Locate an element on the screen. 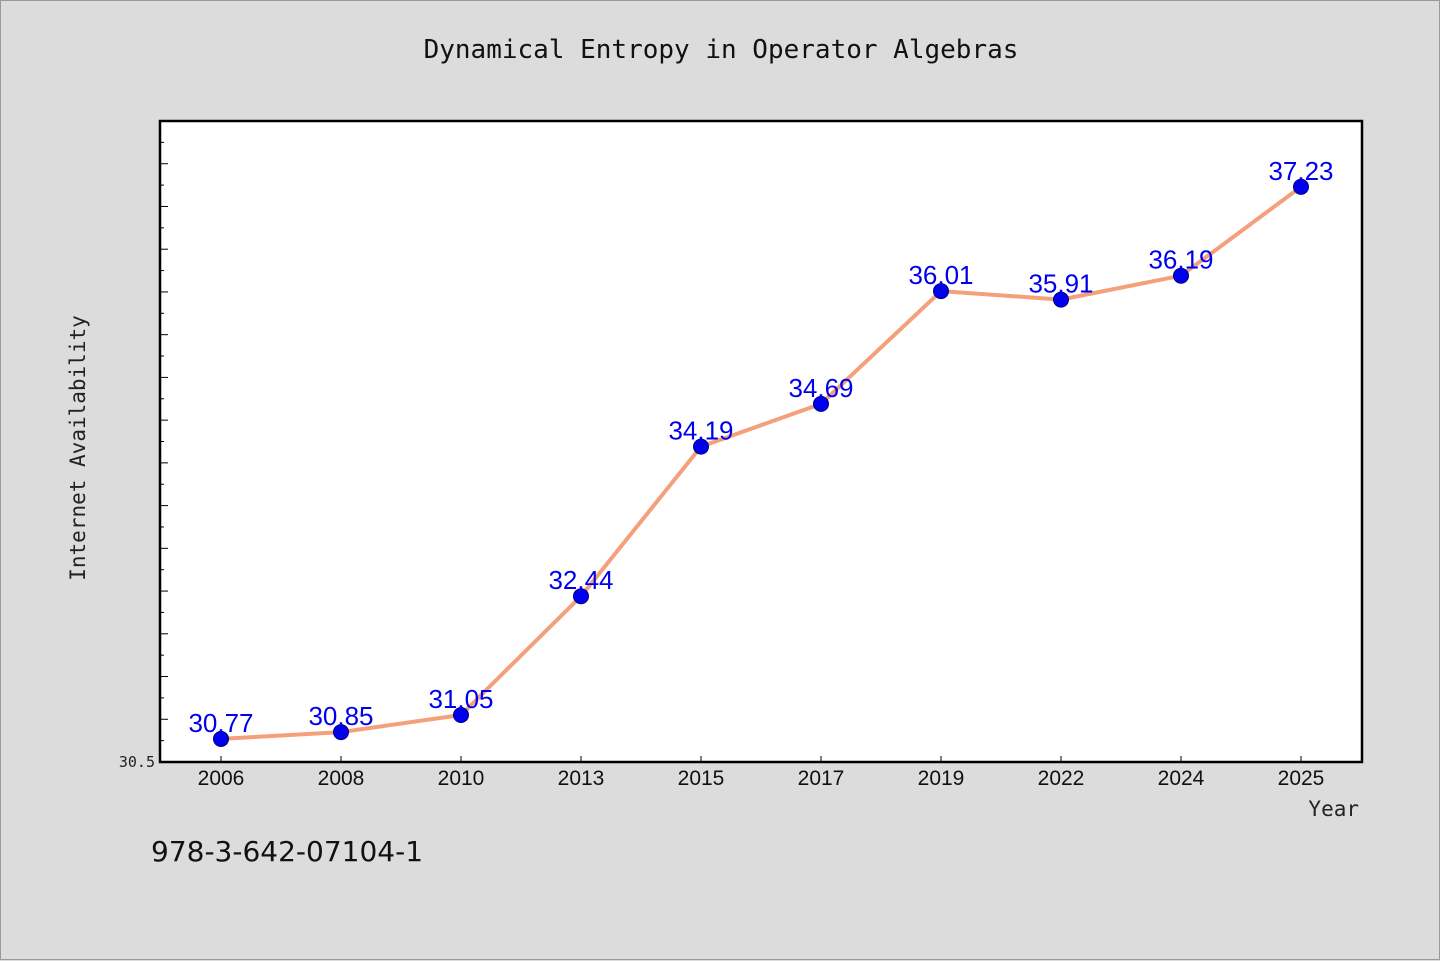 Image resolution: width=1440 pixels, height=961 pixels. x-tick-label: 2008 is located at coordinates (341, 778).